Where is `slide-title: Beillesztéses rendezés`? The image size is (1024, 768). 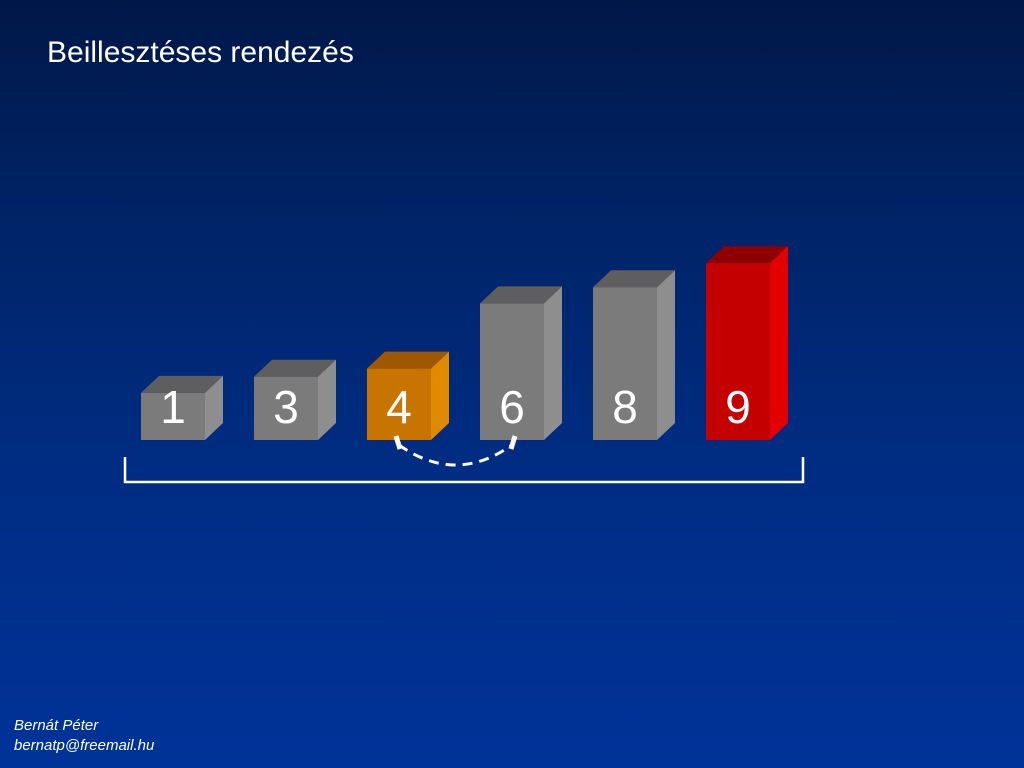
slide-title: Beillesztéses rendezés is located at coordinates (200, 52).